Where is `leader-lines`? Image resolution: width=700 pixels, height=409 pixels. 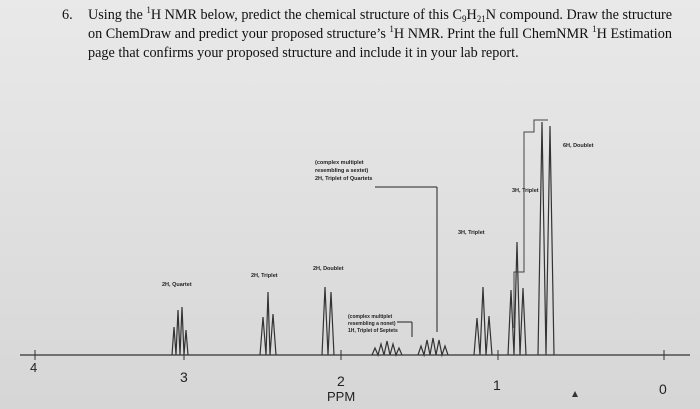
leader-lines is located at coordinates (406, 261).